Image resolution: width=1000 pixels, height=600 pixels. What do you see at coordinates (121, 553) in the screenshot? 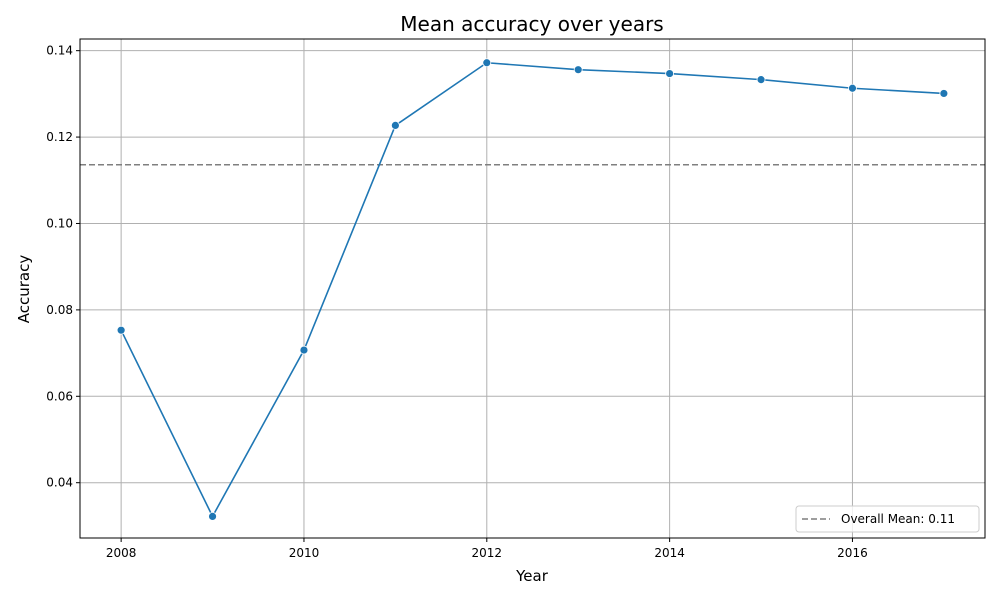
I see `x-tick-label: 2008` at bounding box center [121, 553].